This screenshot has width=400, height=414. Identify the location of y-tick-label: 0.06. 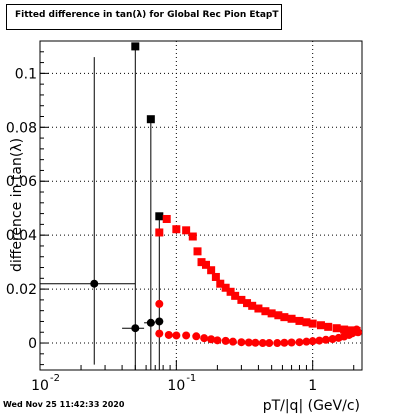
(21, 182).